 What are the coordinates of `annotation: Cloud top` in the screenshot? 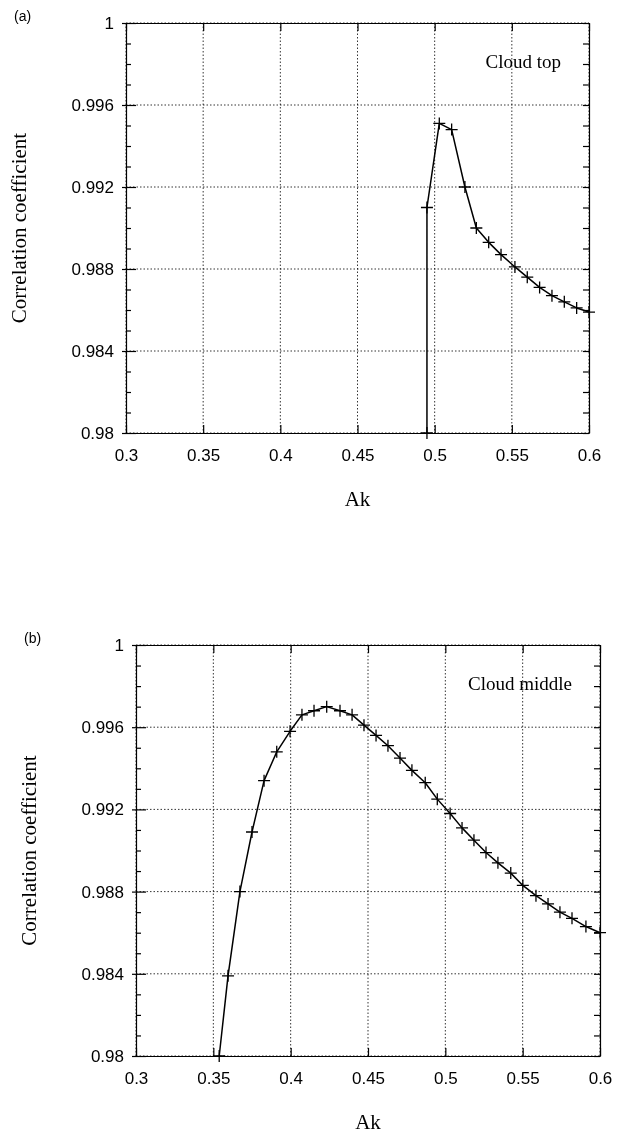 It's located at (523, 61).